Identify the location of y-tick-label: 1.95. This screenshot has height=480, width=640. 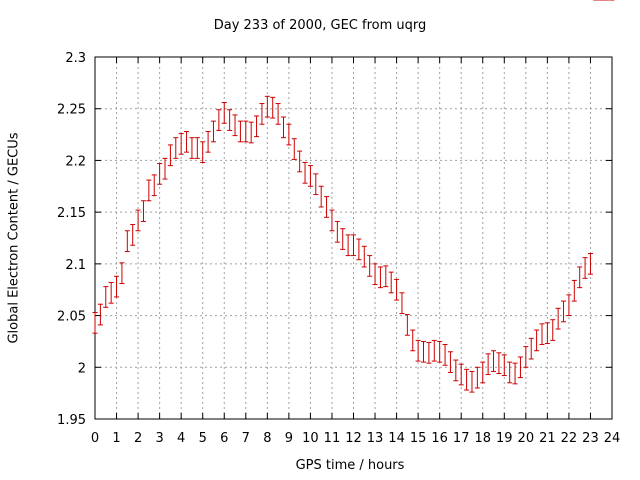
(71, 420).